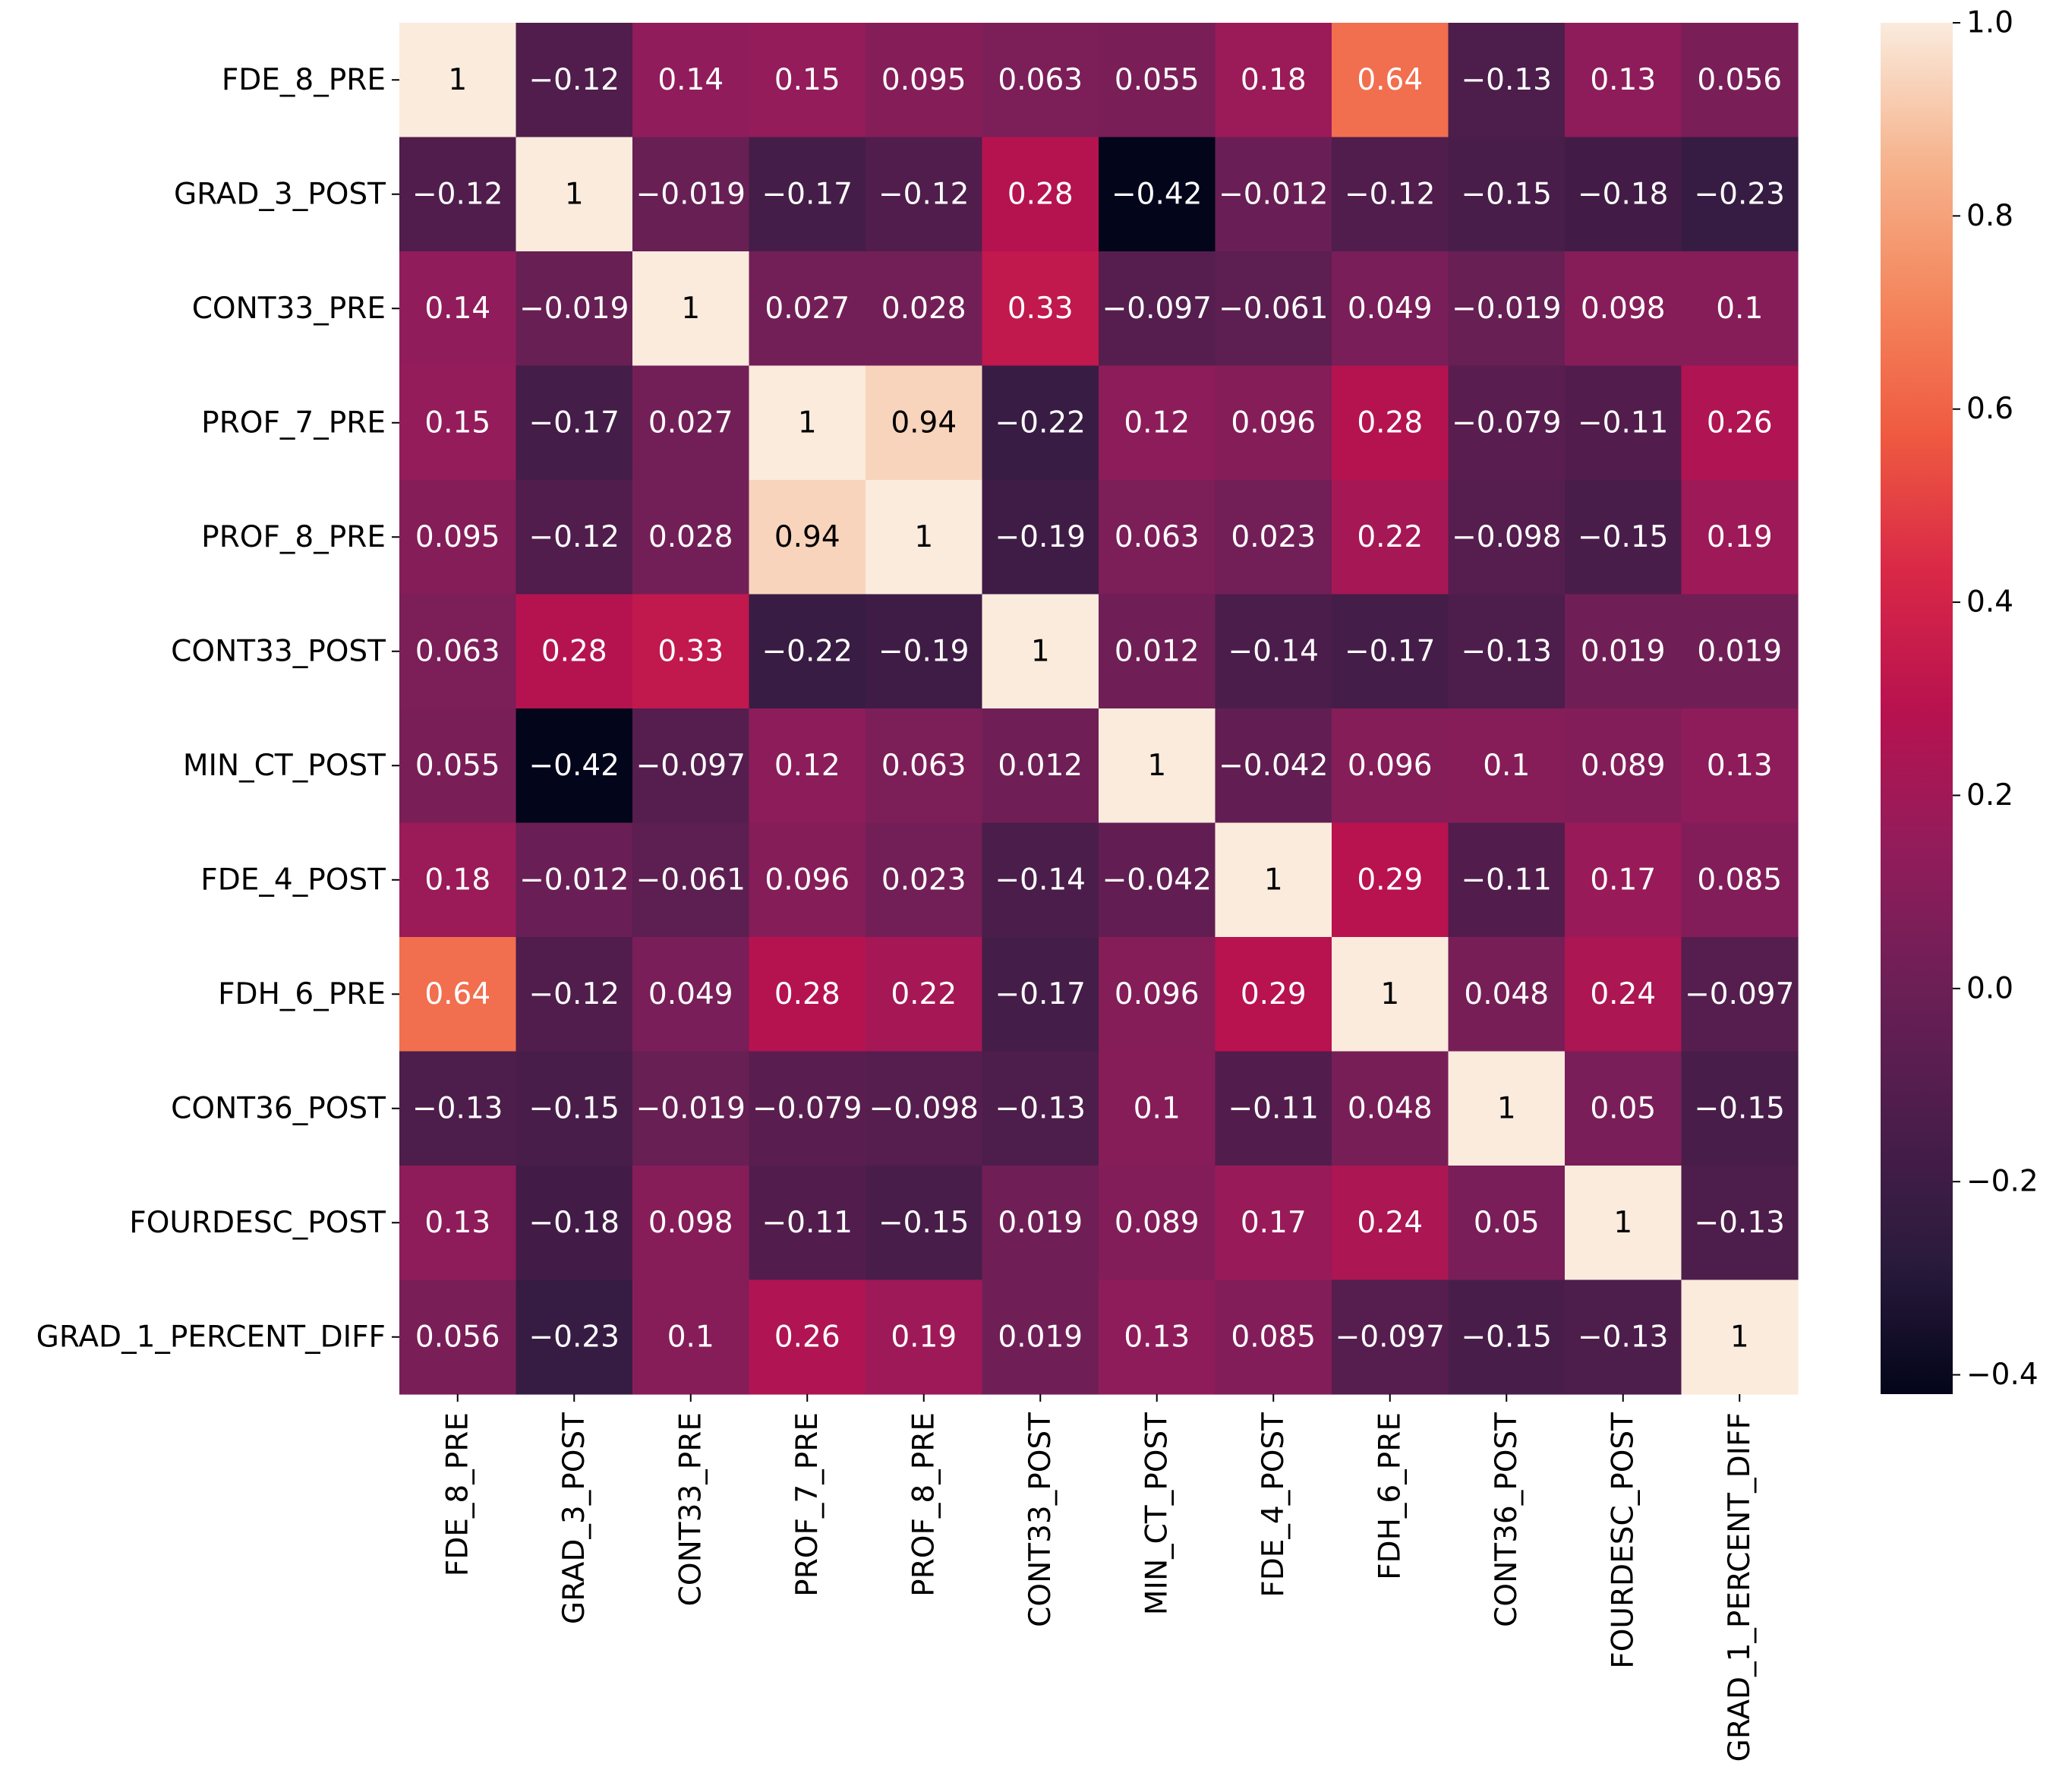 This screenshot has height=1792, width=2059. What do you see at coordinates (2002, 1182) in the screenshot?
I see `colorbar-tick-label: −0.2` at bounding box center [2002, 1182].